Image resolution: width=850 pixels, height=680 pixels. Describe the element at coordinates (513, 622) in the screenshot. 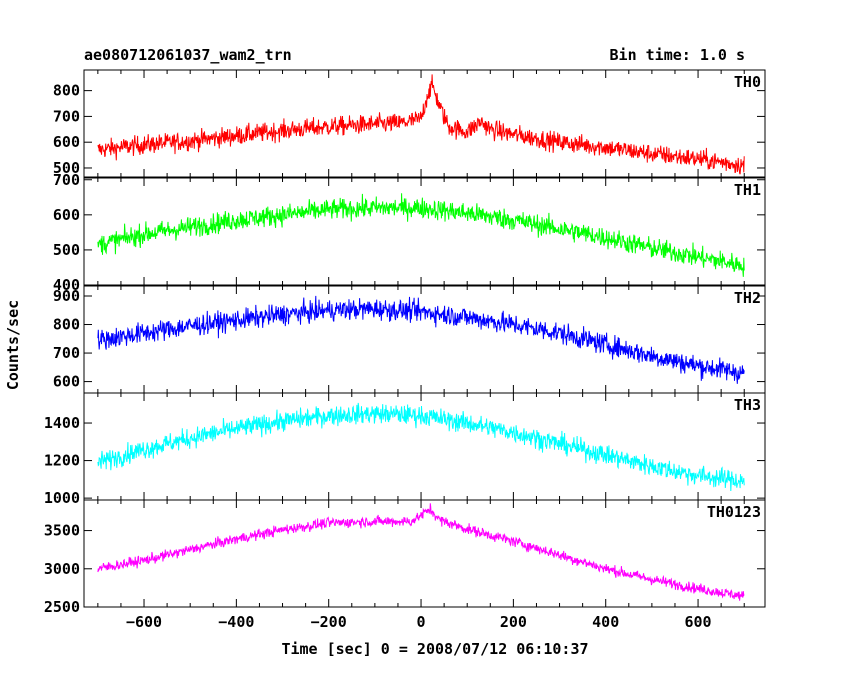

I see `x-tick-label: 200` at that location.